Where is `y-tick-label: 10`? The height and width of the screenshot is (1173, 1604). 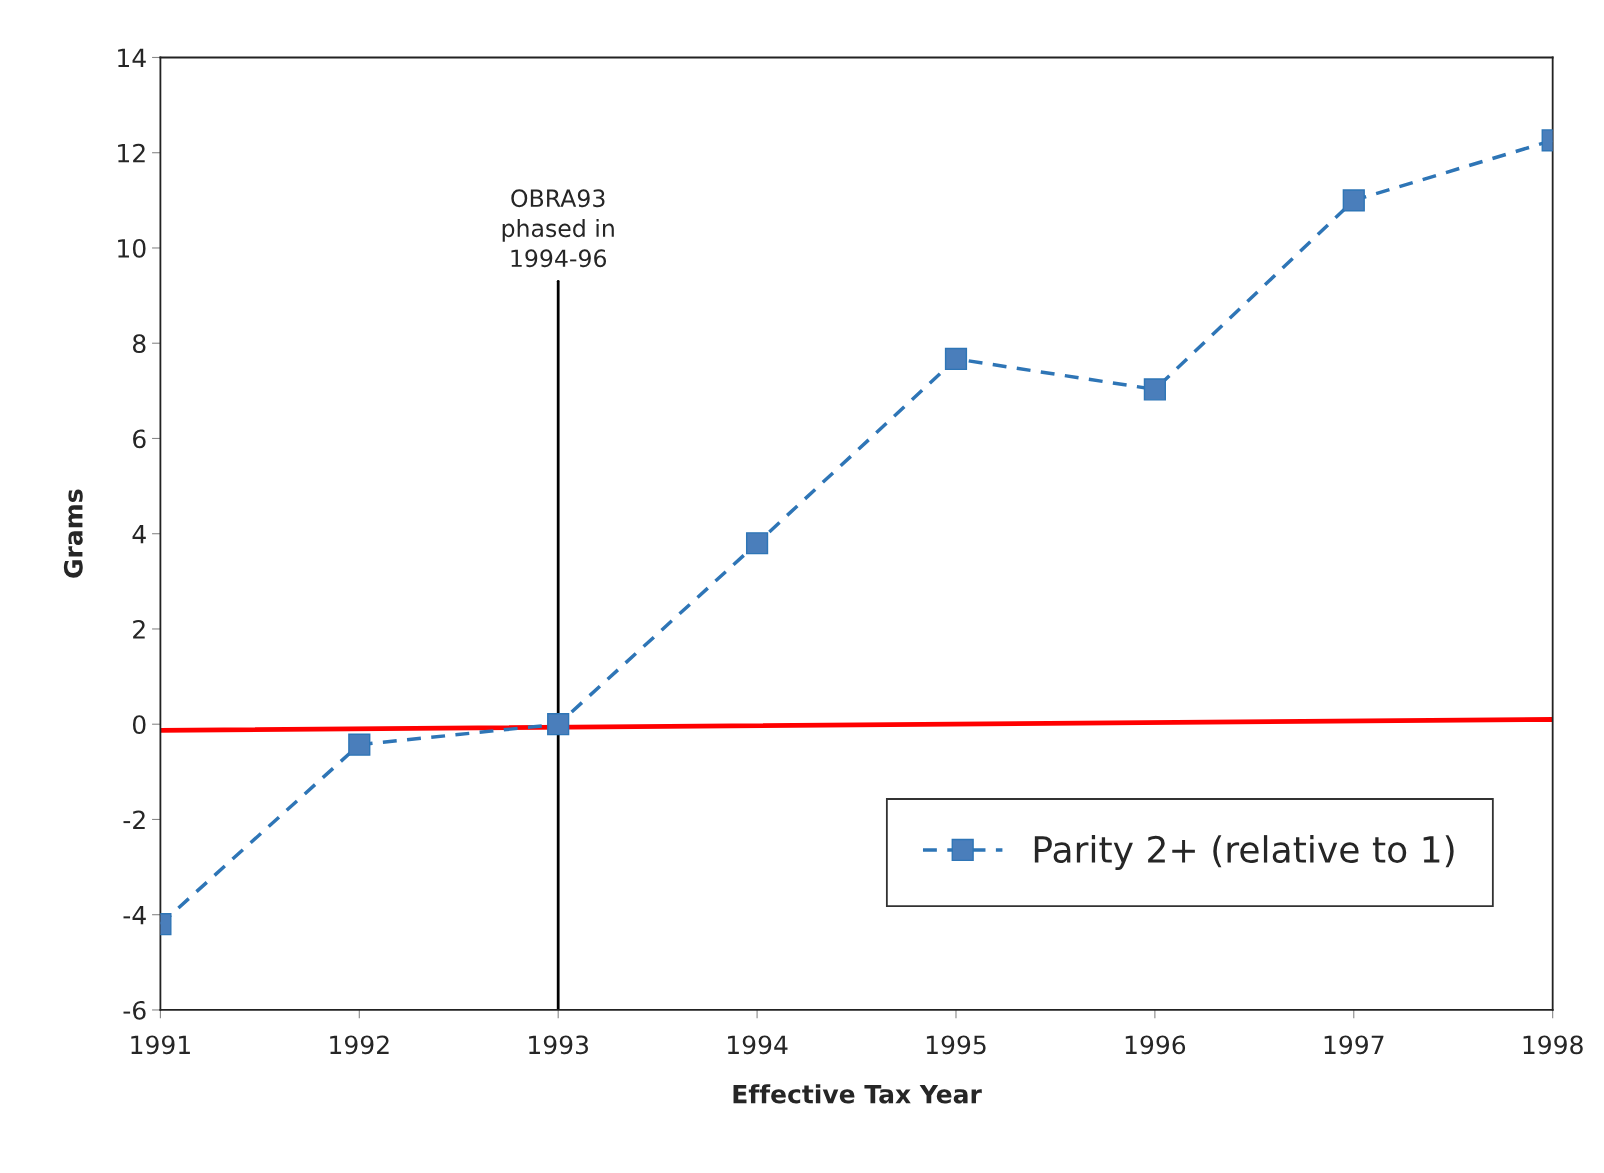
y-tick-label: 10 is located at coordinates (132, 248).